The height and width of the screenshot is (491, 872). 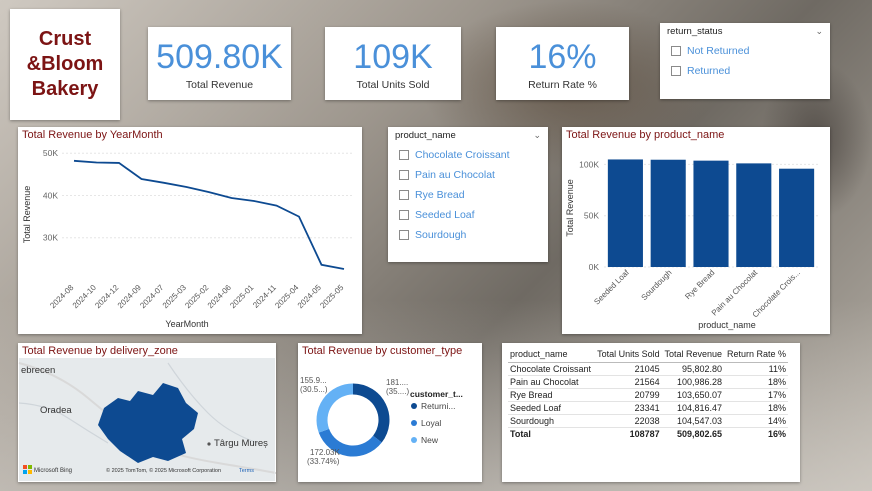 What do you see at coordinates (219, 56) in the screenshot?
I see `kpi-value: 509.80K` at bounding box center [219, 56].